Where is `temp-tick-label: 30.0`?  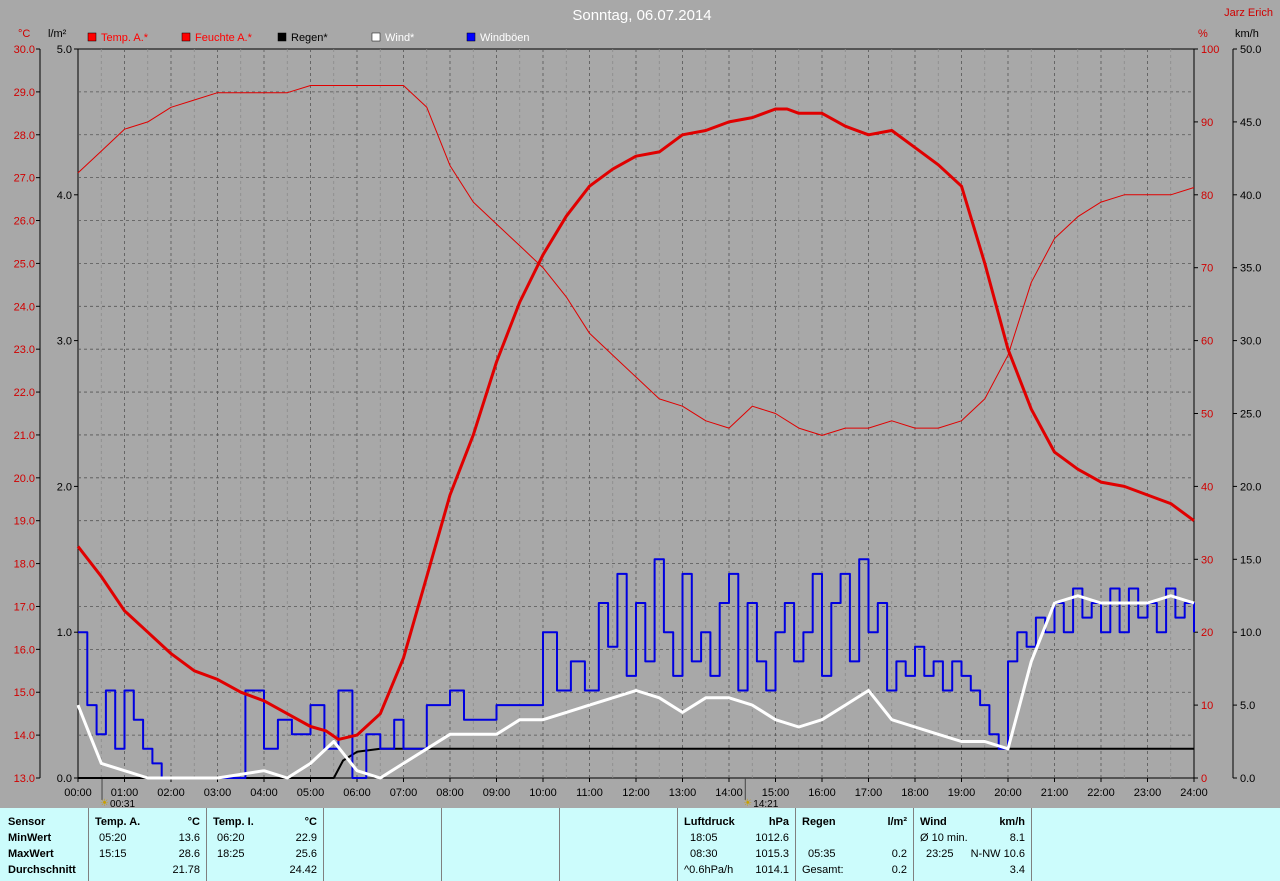 temp-tick-label: 30.0 is located at coordinates (24, 50).